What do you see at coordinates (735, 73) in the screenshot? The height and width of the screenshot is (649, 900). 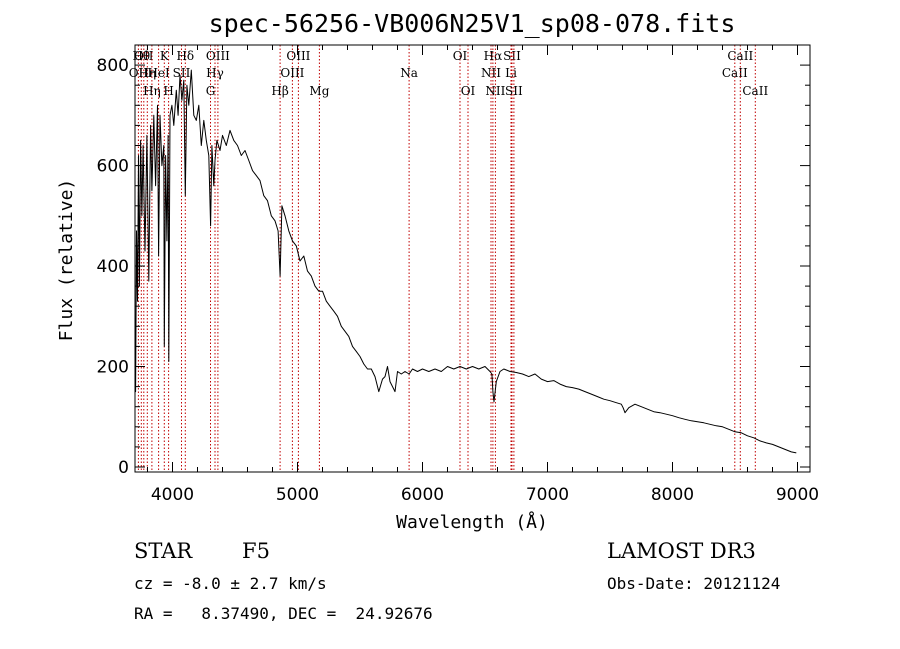 I see `line-label-26: CaII` at bounding box center [735, 73].